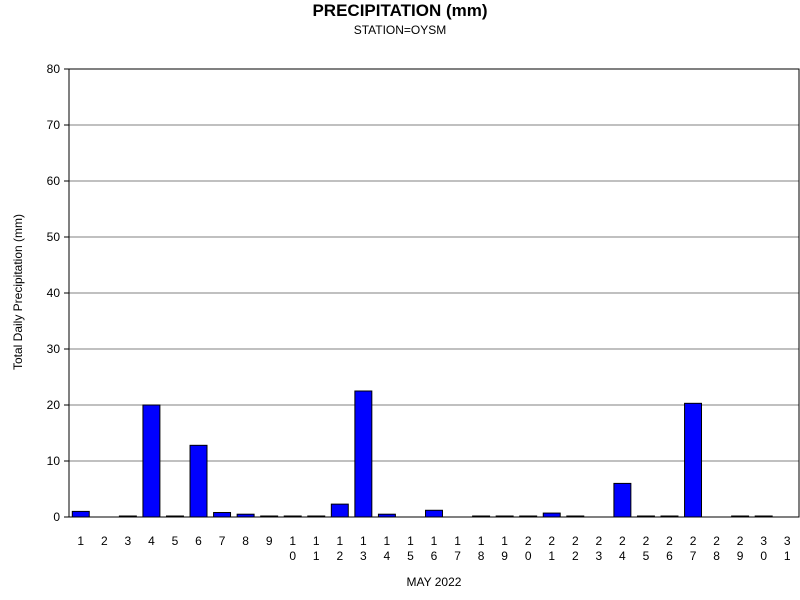 Image resolution: width=800 pixels, height=600 pixels. Describe the element at coordinates (104, 541) in the screenshot. I see `x-tick-label: 2` at that location.